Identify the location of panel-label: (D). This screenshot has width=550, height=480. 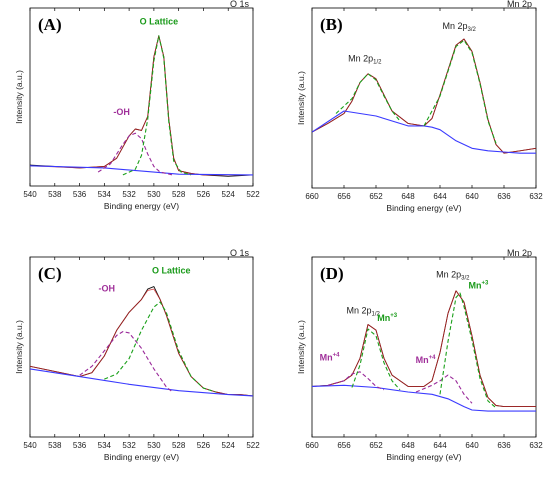
(332, 273).